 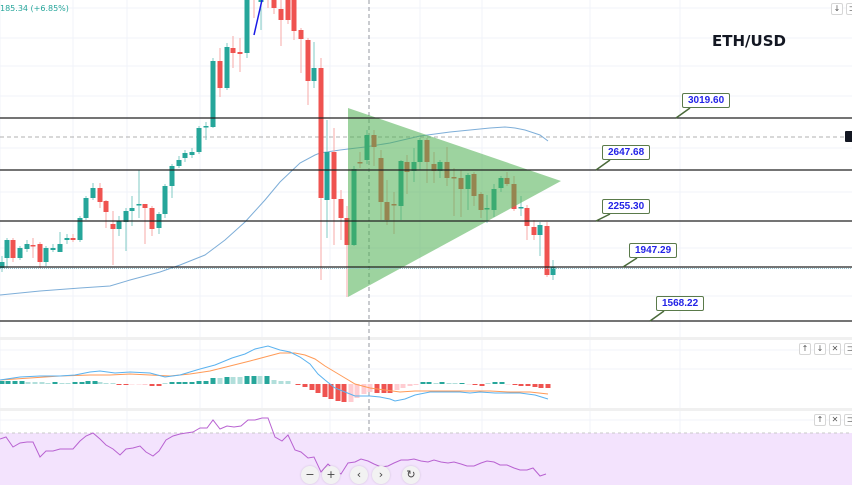 I want to click on scroll-left-button: ‹, so click(x=359, y=475).